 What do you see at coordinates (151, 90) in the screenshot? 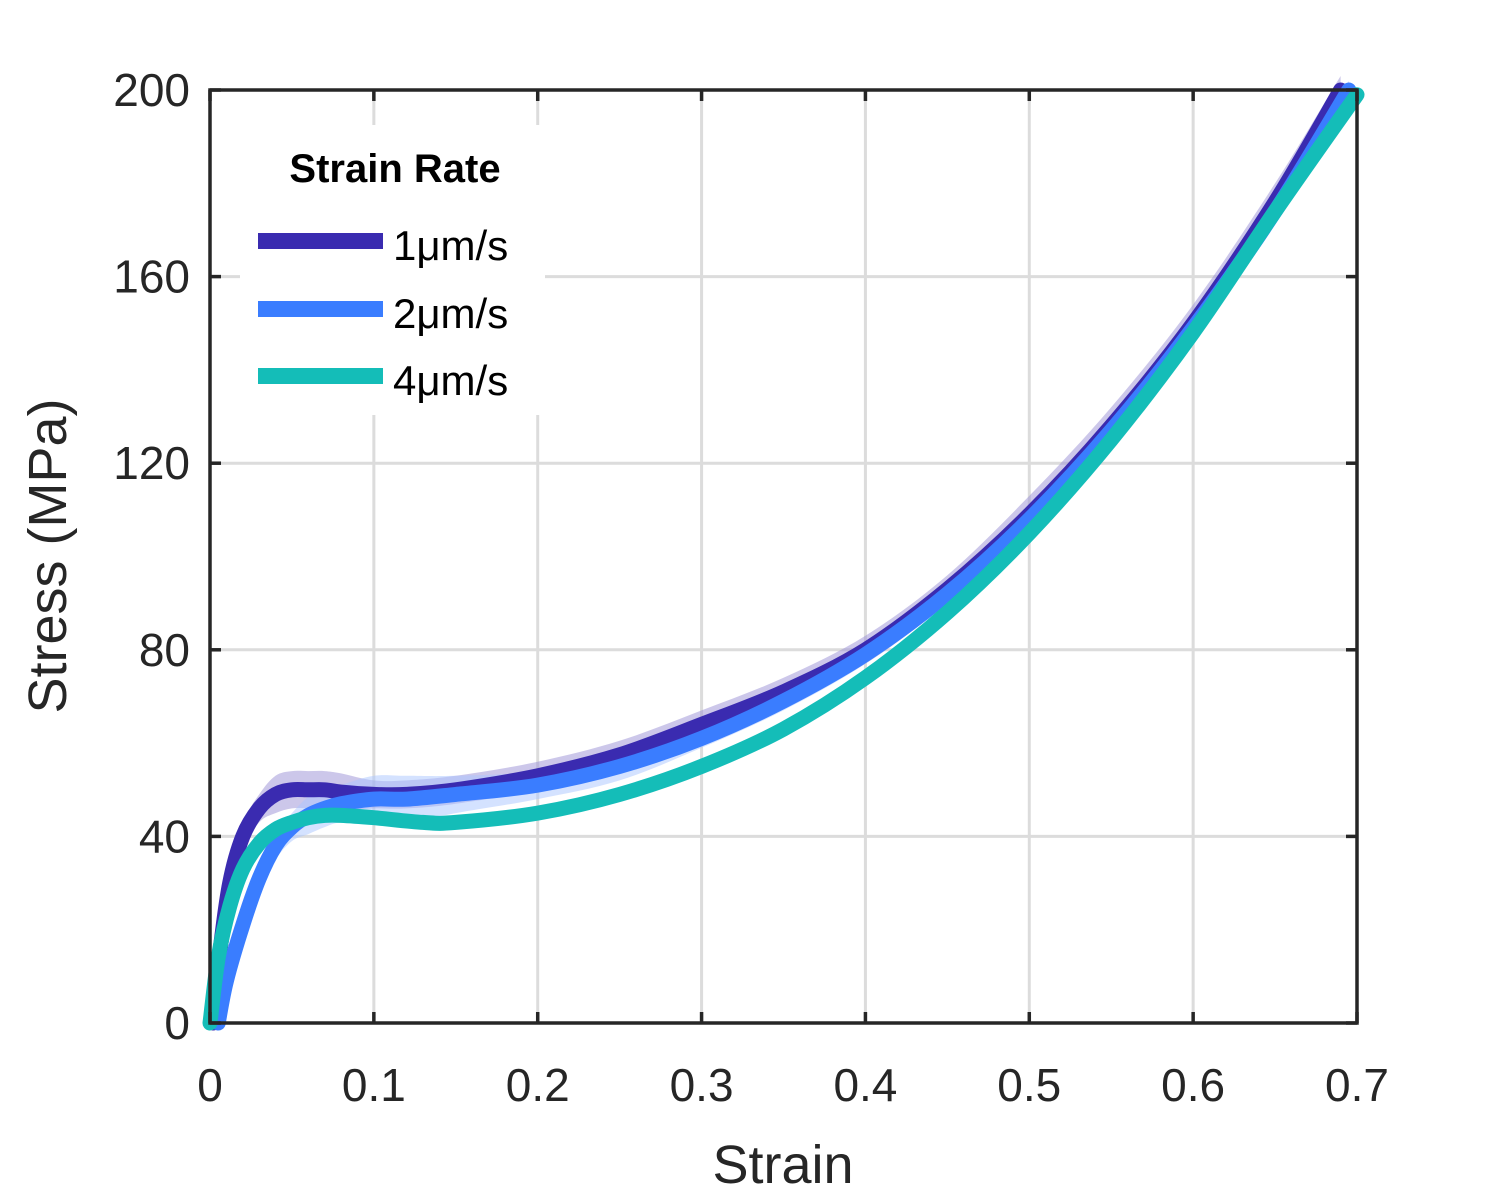
I see `y-tick-label: 200` at bounding box center [151, 90].